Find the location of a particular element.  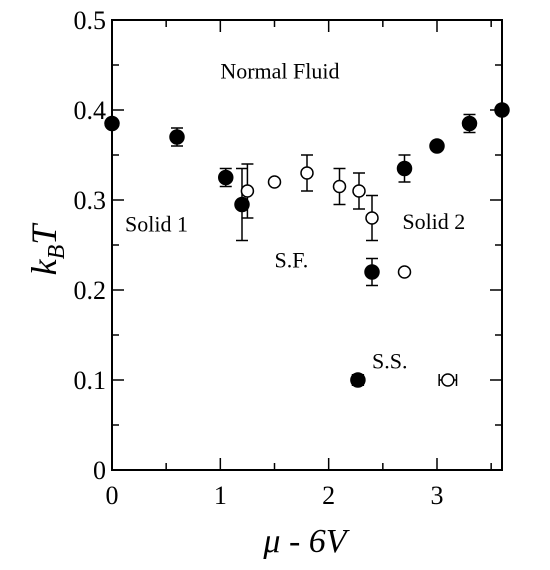

x-tick-label: 3 is located at coordinates (437, 495).